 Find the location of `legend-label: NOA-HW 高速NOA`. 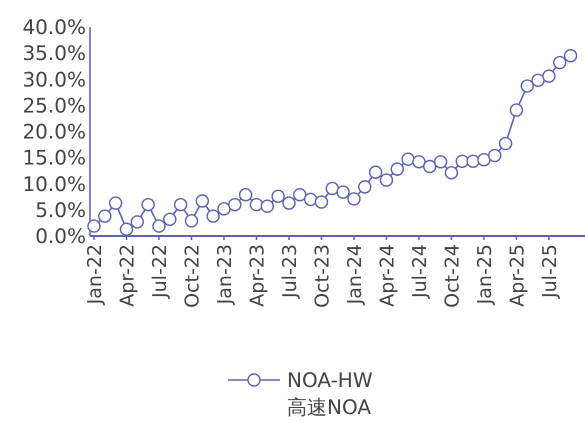

legend-label: NOA-HW 高速NOA is located at coordinates (330, 393).